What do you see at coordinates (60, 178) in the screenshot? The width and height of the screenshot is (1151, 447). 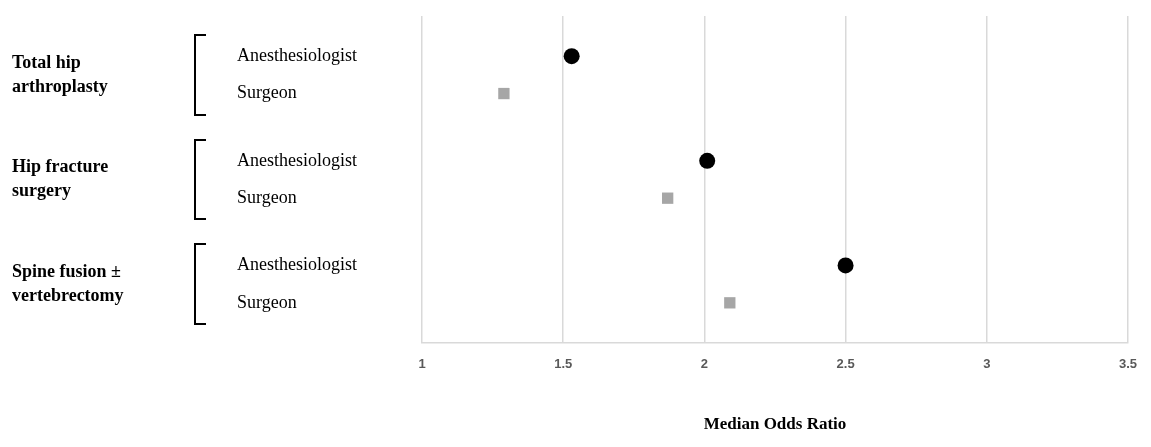 I see `text: Hip fracture surgery` at bounding box center [60, 178].